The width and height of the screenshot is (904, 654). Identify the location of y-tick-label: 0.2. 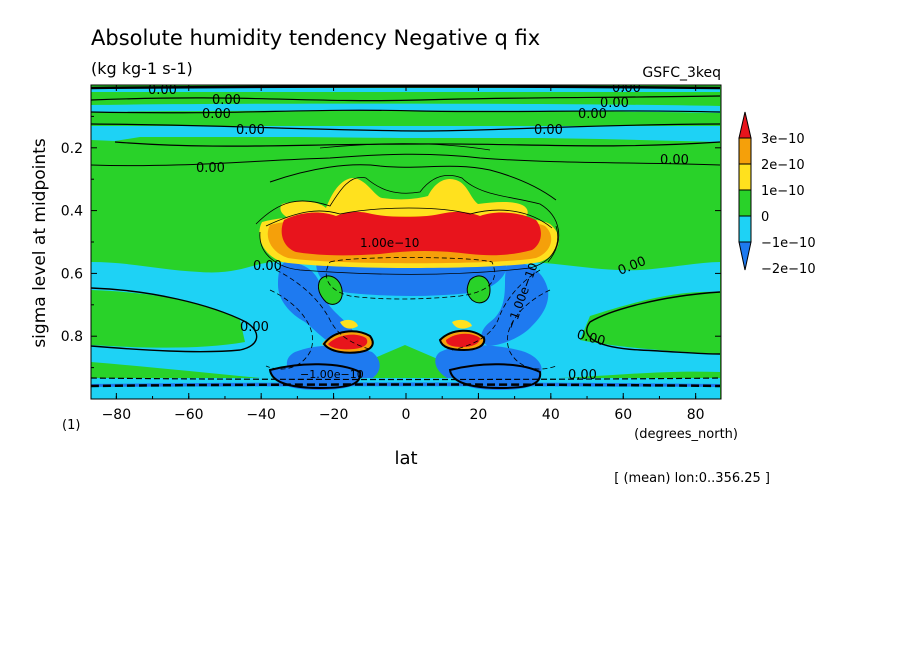
(72, 149).